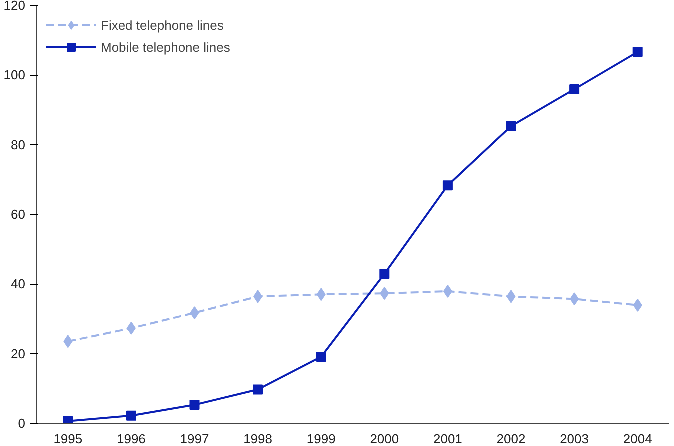  I want to click on y-tick-label: 0, so click(22, 423).